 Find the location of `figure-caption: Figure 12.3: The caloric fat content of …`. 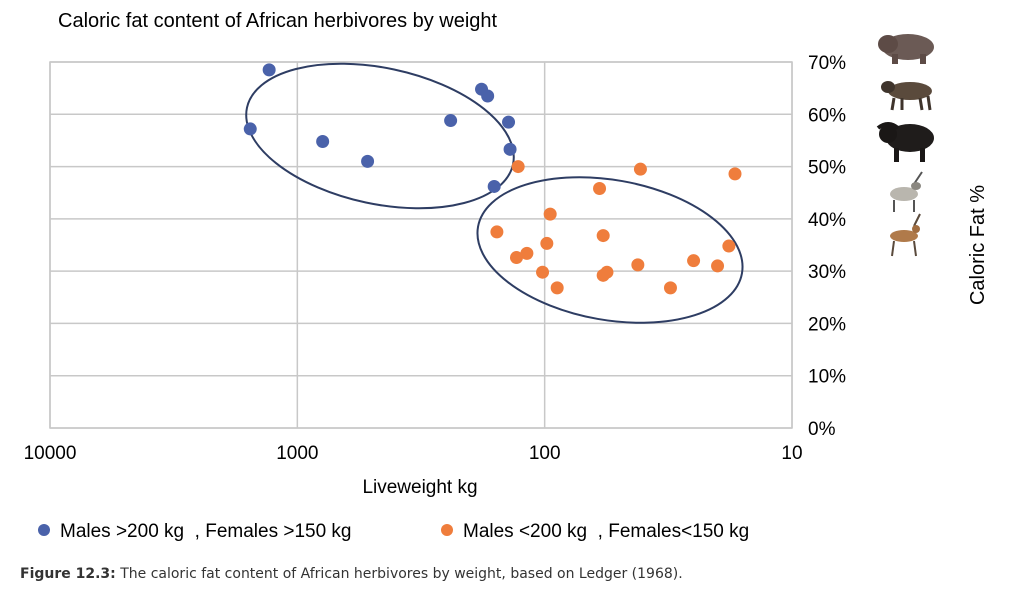

figure-caption: Figure 12.3: The caloric fat content of … is located at coordinates (351, 574).